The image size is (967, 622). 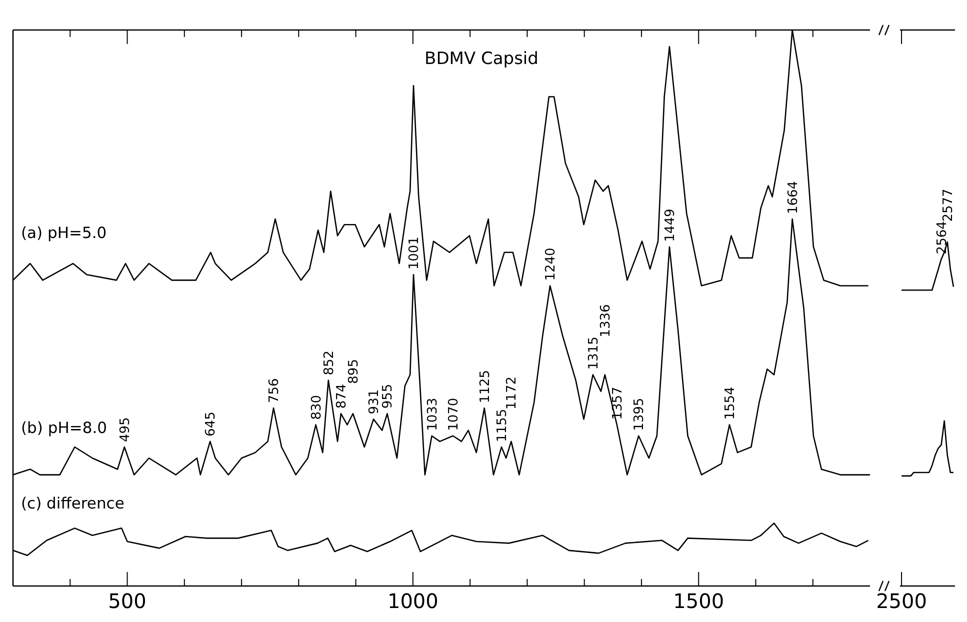 I want to click on annotation: 1172, so click(x=512, y=393).